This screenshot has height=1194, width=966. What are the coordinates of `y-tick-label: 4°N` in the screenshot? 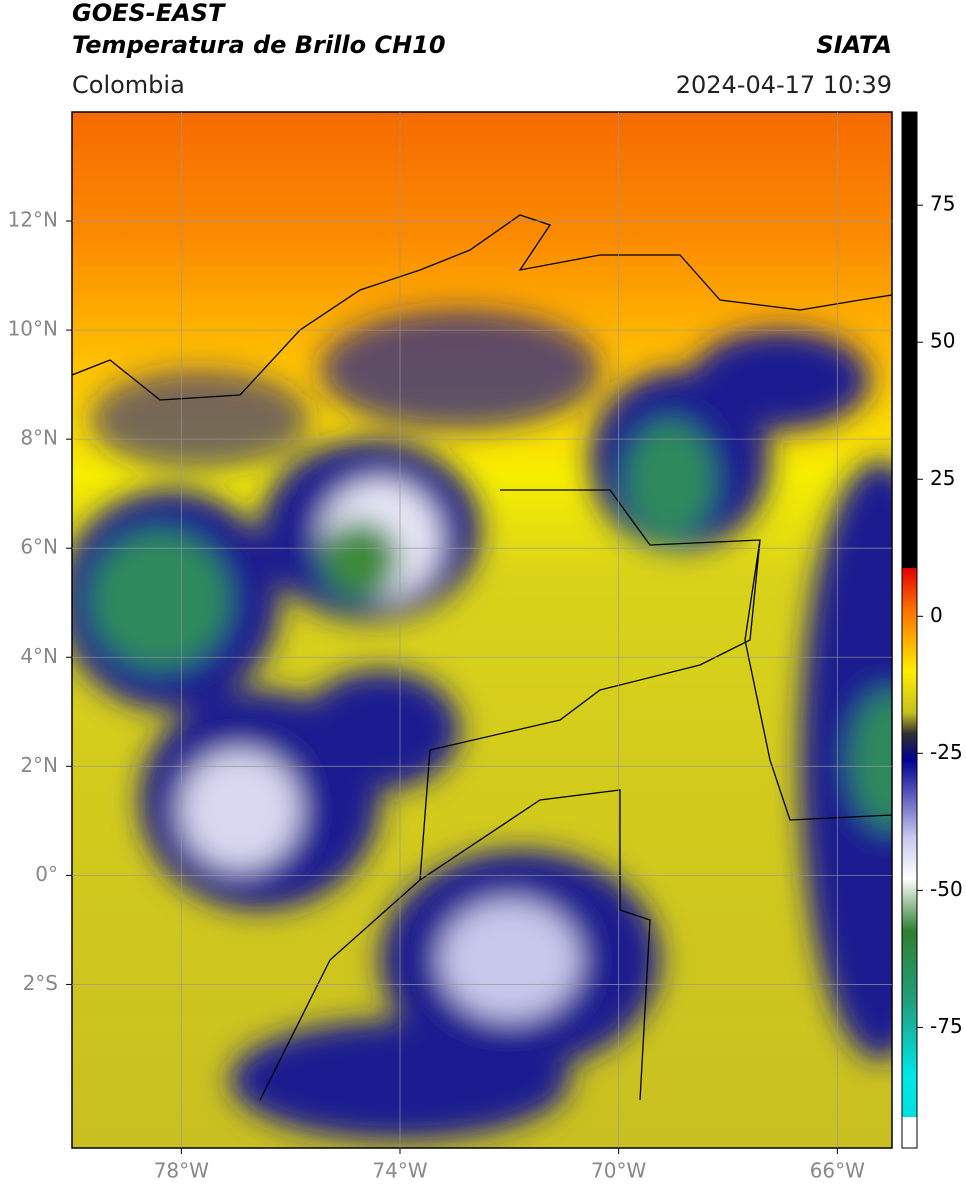 It's located at (39, 656).